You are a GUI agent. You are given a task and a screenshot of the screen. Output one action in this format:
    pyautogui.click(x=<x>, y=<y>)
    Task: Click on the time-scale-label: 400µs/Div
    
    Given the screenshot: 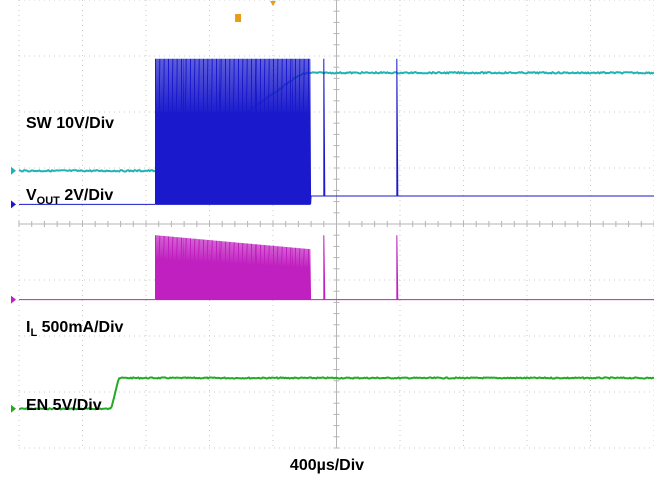 What is the action you would take?
    pyautogui.click(x=327, y=465)
    